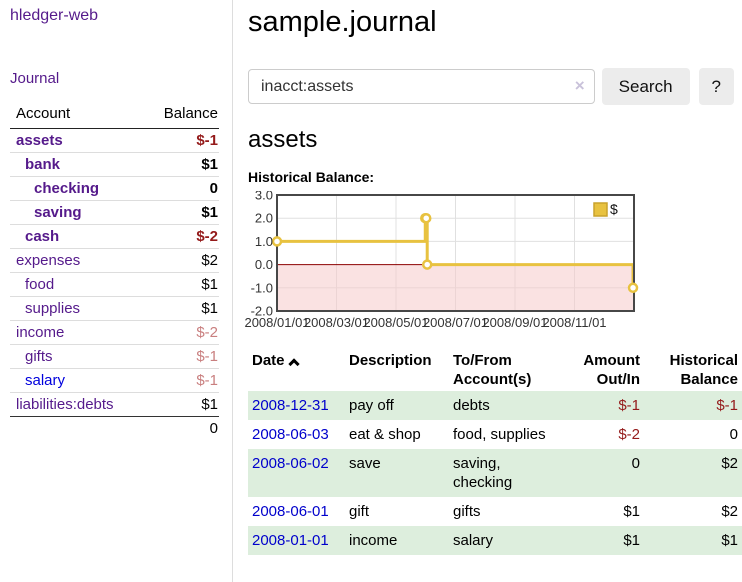 Image resolution: width=742 pixels, height=582 pixels. Describe the element at coordinates (342, 22) in the screenshot. I see `page-title: sample.journal` at that location.